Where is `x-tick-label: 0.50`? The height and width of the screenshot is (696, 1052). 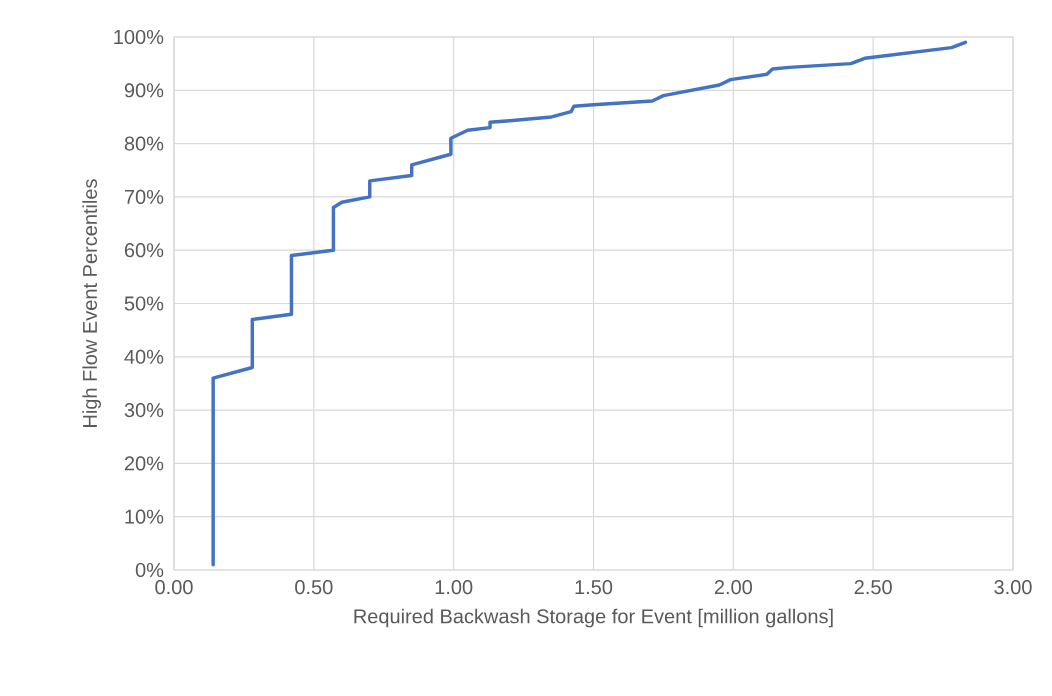
x-tick-label: 0.50 is located at coordinates (314, 587).